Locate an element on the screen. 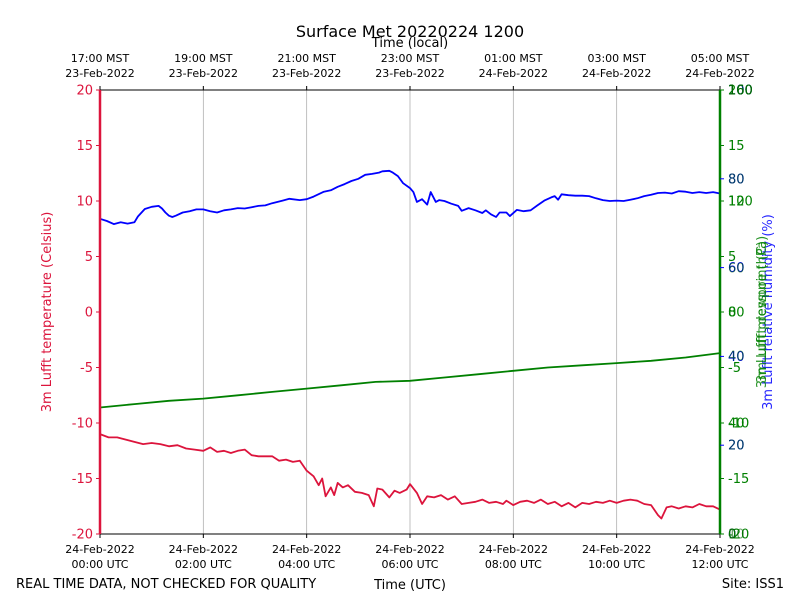 The image size is (800, 600). series-line-dewpoint is located at coordinates (410, 380).